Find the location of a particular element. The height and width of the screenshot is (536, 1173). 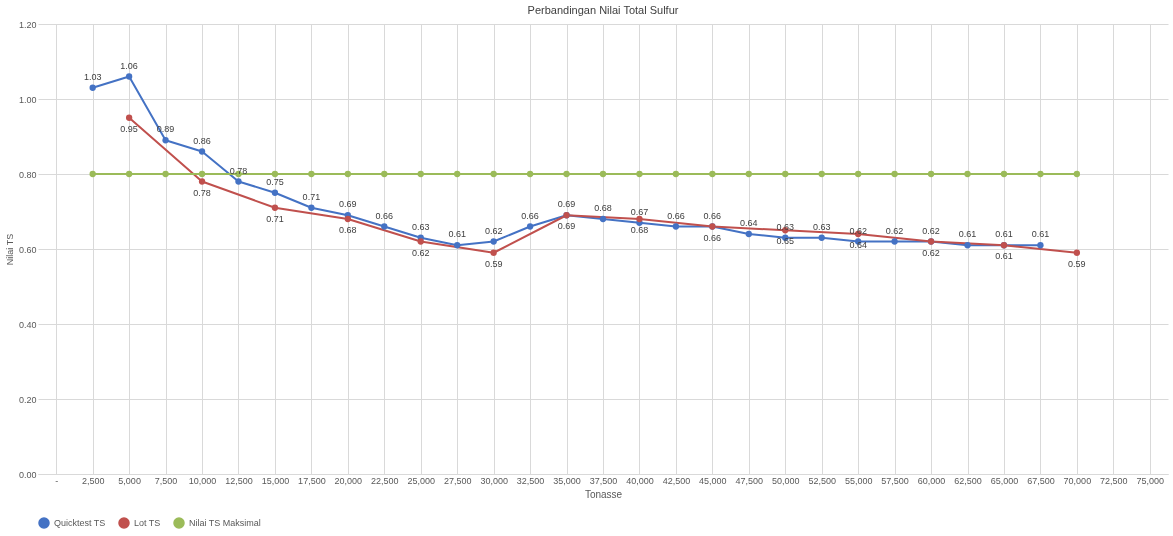

x-tick-label: 57,500 is located at coordinates (895, 480).